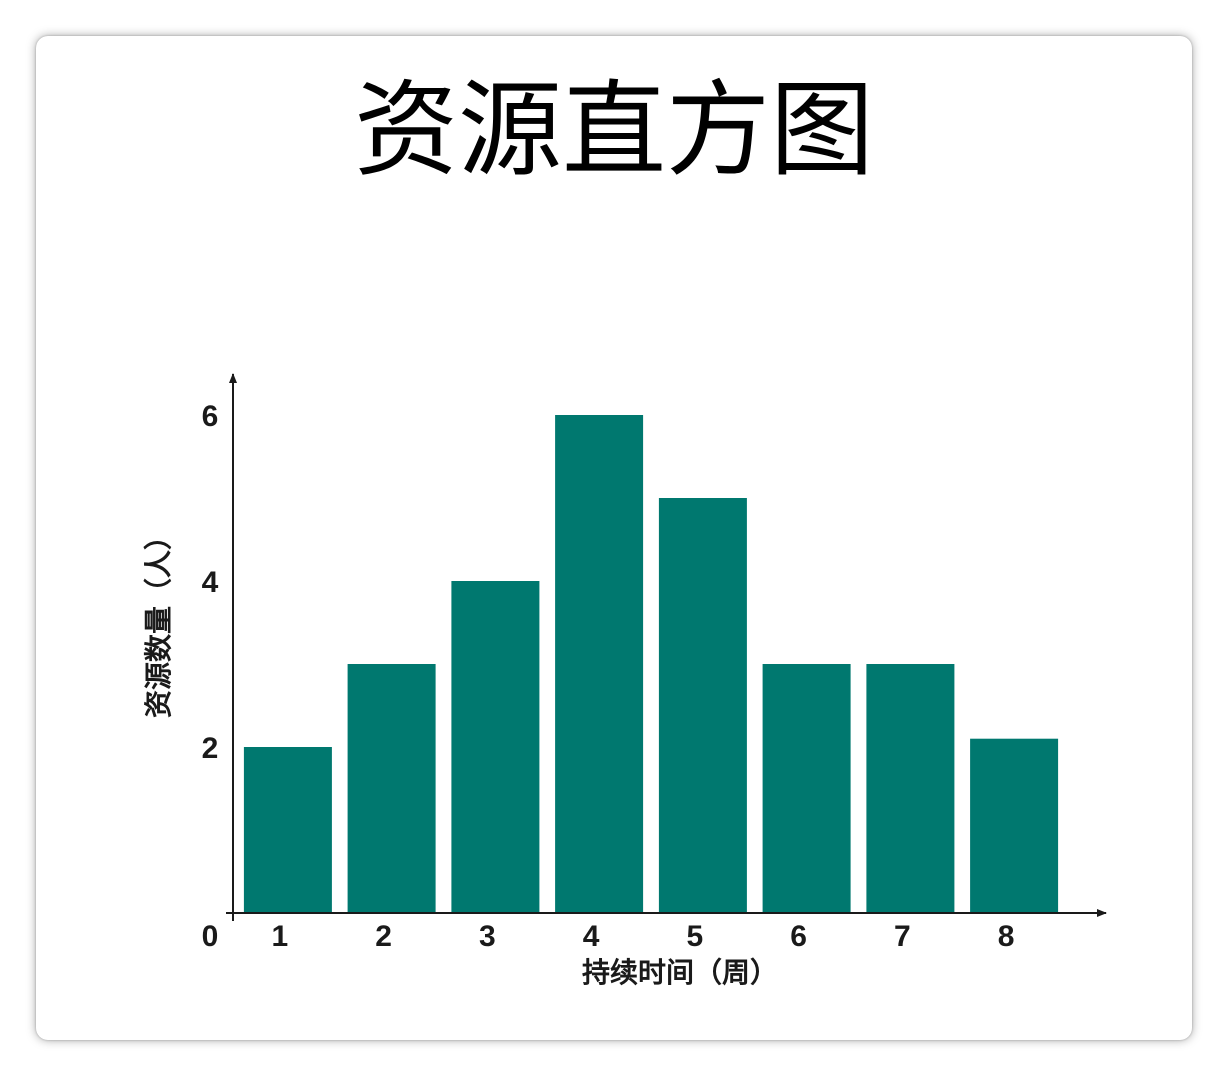 This screenshot has height=1076, width=1228. What do you see at coordinates (695, 936) in the screenshot?
I see `x-tick-label: 5` at bounding box center [695, 936].